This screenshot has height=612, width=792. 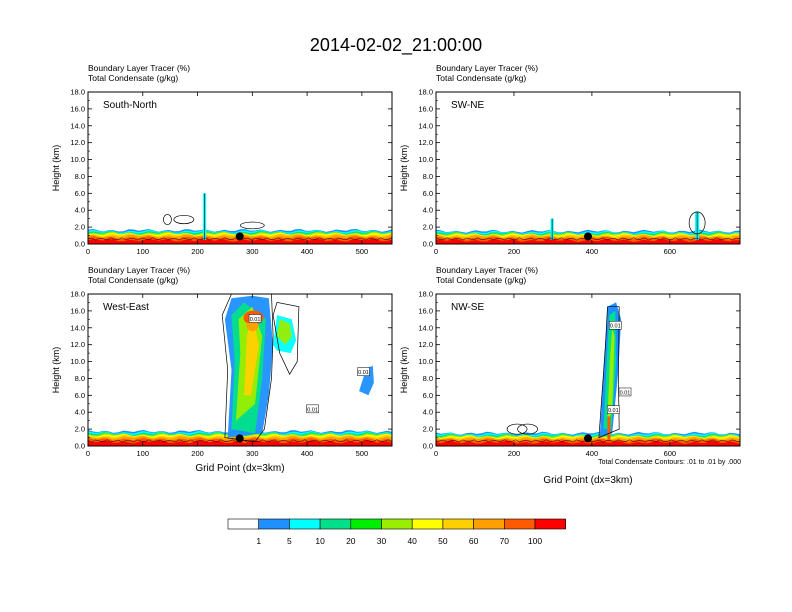 I want to click on panel-label: SW-NE, so click(x=467, y=105).